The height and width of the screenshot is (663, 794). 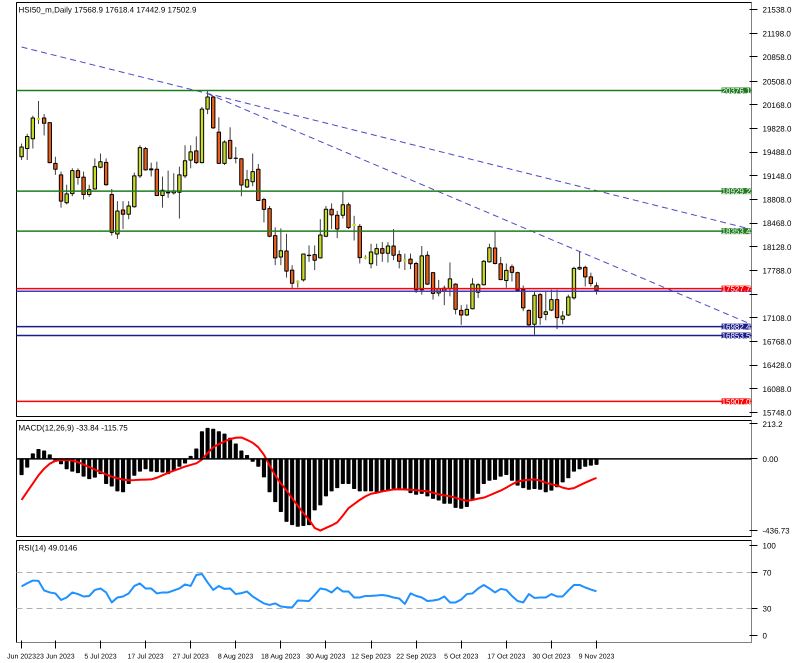 What do you see at coordinates (777, 318) in the screenshot?
I see `y-tick-label: 17108.0` at bounding box center [777, 318].